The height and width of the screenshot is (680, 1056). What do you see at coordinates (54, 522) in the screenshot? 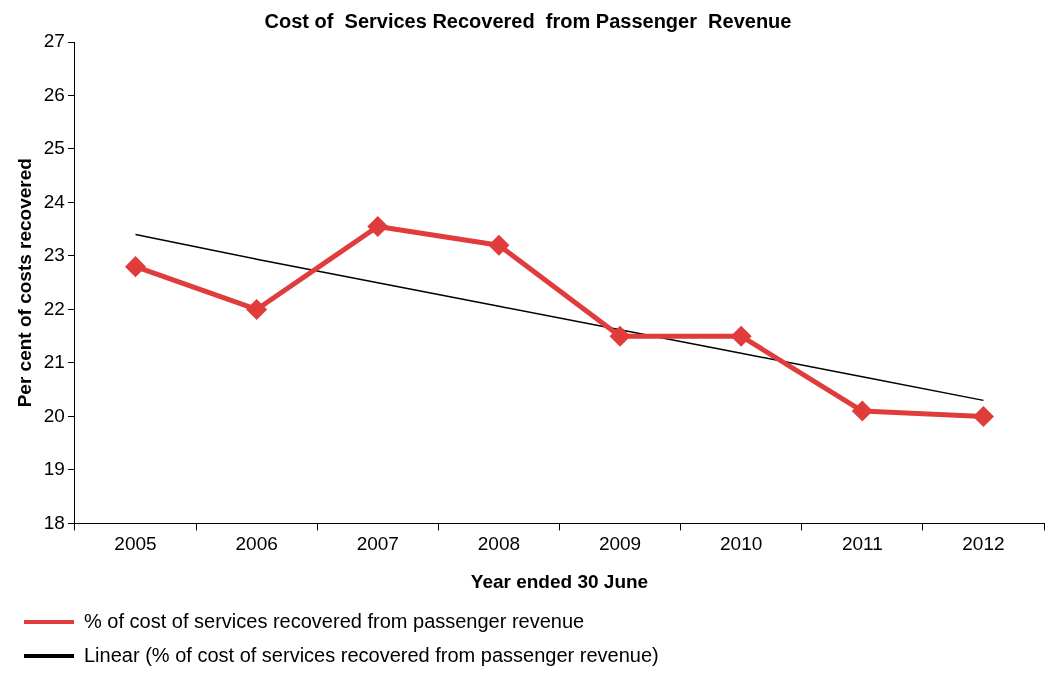
I see `y-tick-label: 18` at bounding box center [54, 522].